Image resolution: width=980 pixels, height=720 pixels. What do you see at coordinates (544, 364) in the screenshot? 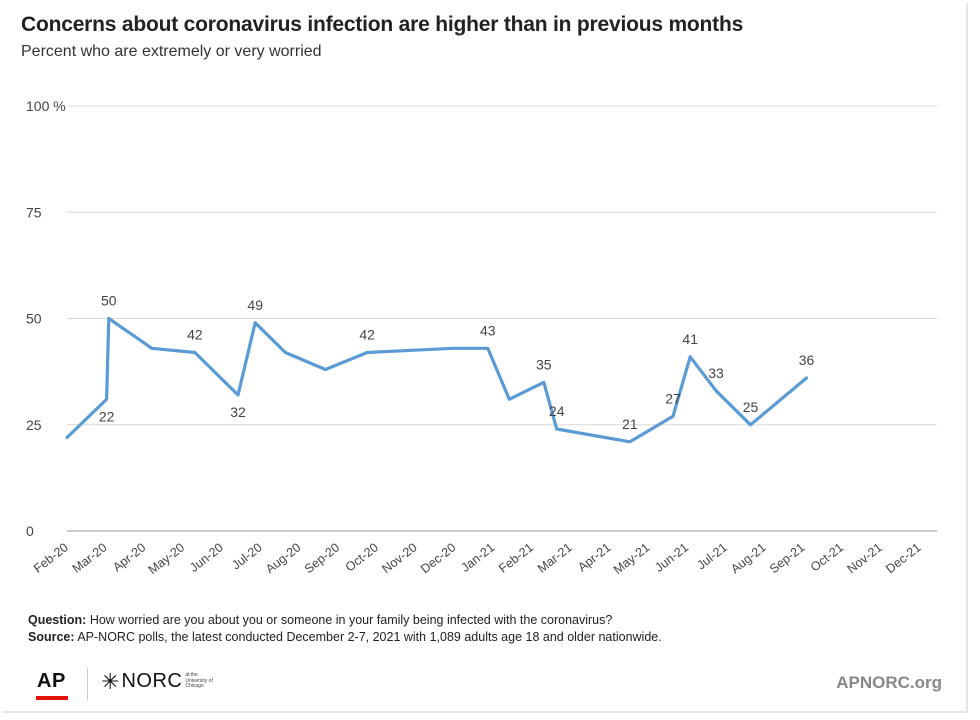
I see `data-label: 35` at bounding box center [544, 364].